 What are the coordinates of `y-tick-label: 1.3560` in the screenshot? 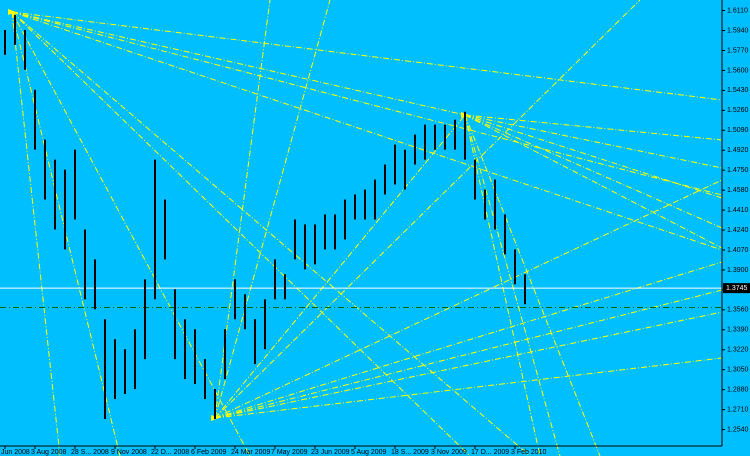 It's located at (738, 310).